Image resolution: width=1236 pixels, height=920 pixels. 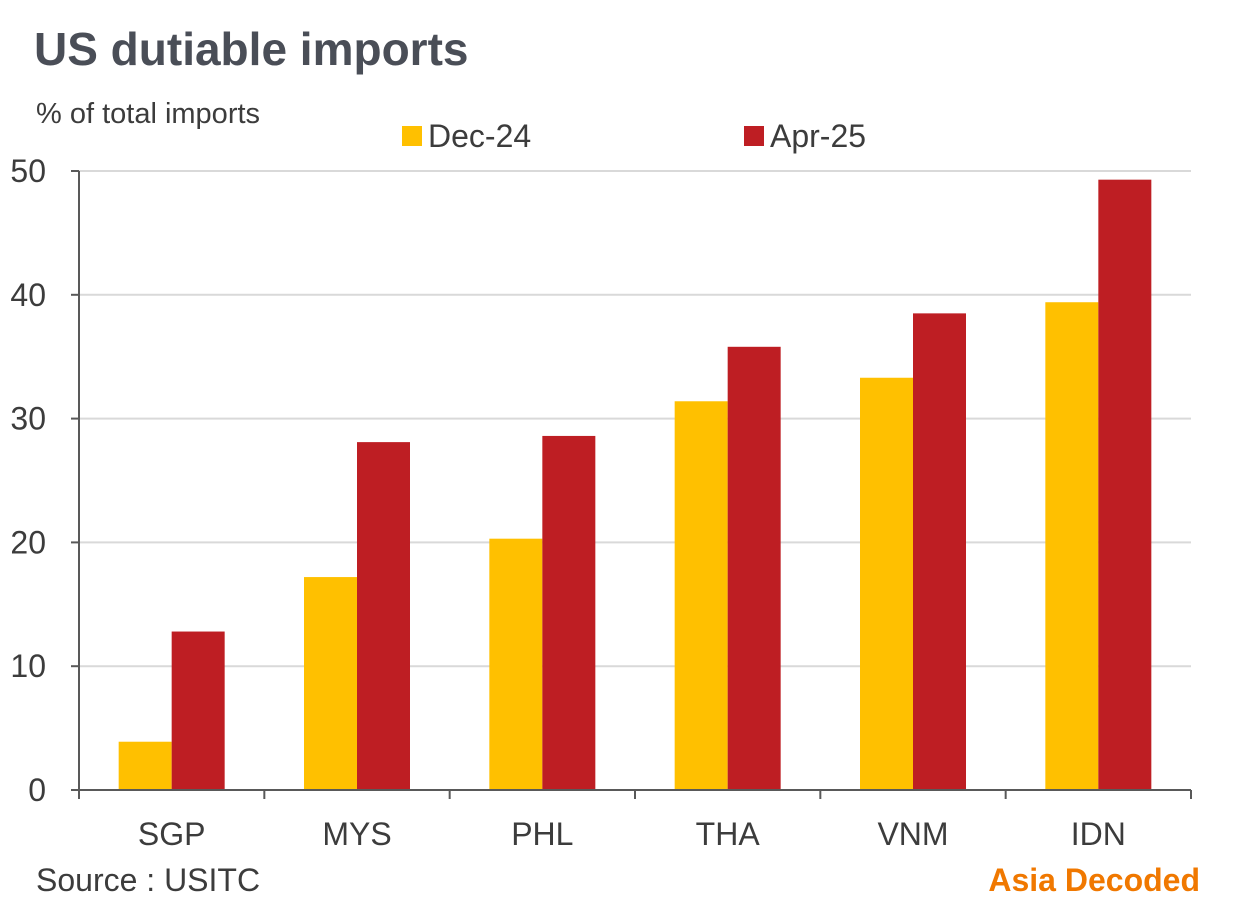 What do you see at coordinates (818, 135) in the screenshot?
I see `legend-label-apr-25: Apr-25` at bounding box center [818, 135].